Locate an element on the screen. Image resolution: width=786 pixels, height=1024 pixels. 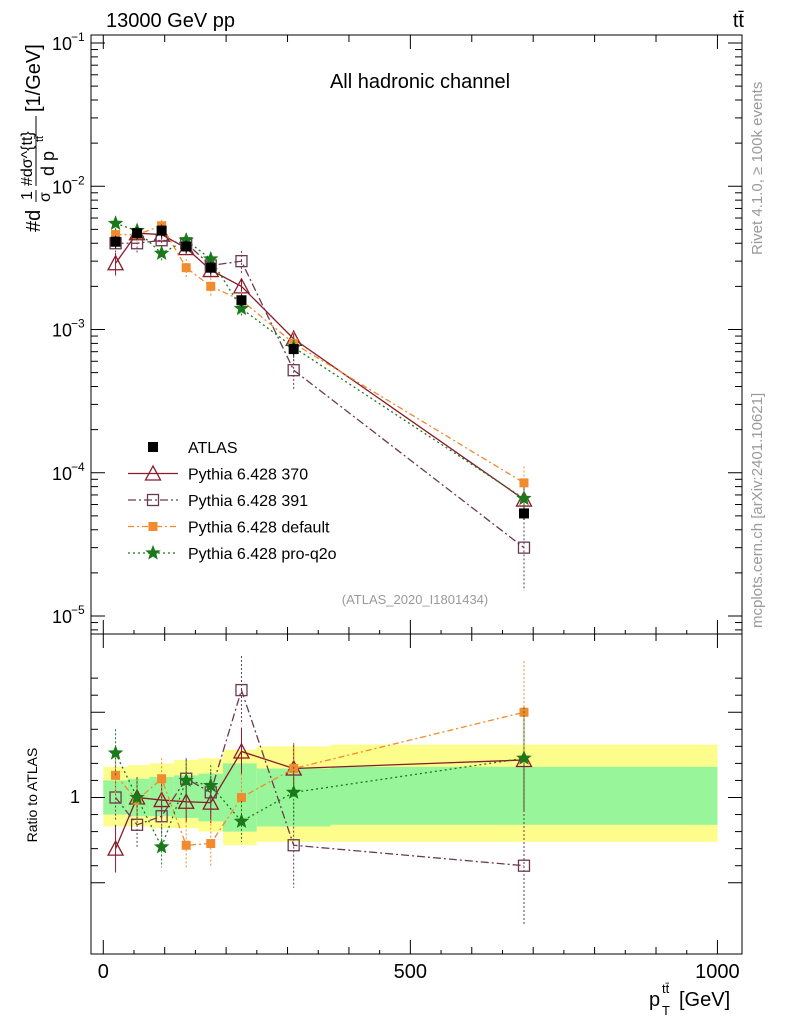
point-p370 is located at coordinates (115, 262).